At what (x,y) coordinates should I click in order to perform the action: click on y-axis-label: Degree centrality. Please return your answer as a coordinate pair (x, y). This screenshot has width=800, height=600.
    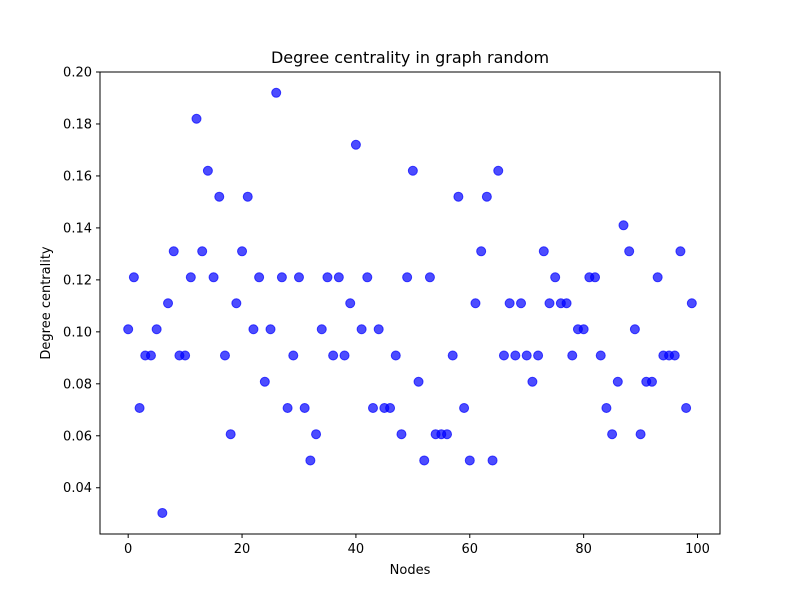
    Looking at the image, I should click on (46, 303).